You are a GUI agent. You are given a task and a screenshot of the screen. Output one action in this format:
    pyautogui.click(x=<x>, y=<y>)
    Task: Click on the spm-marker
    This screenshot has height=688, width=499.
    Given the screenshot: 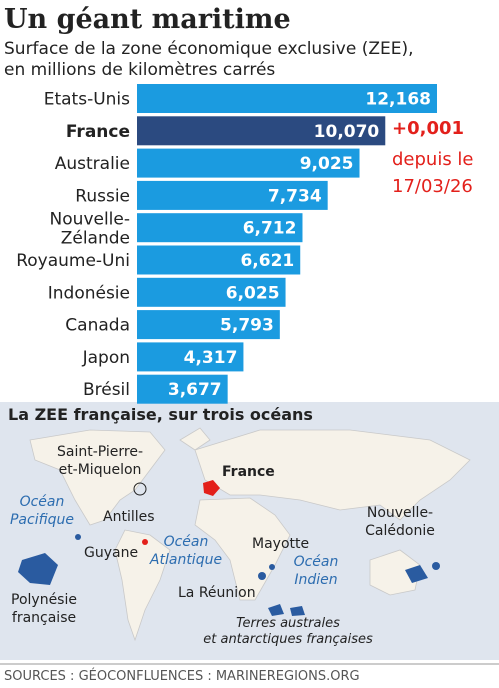 What is the action you would take?
    pyautogui.click(x=140, y=489)
    